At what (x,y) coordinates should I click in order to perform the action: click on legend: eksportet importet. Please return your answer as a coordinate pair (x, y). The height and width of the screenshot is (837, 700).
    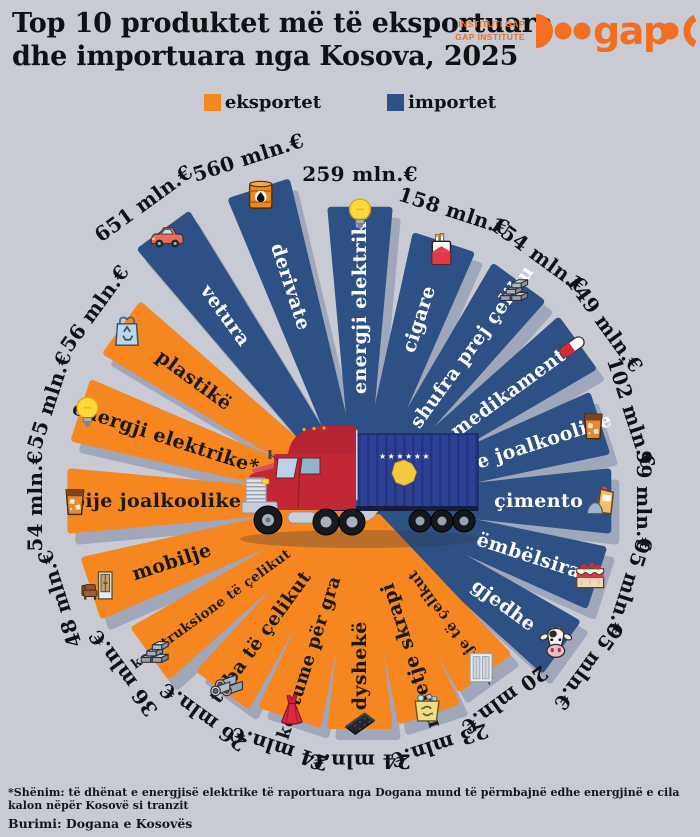
    Looking at the image, I should click on (350, 102).